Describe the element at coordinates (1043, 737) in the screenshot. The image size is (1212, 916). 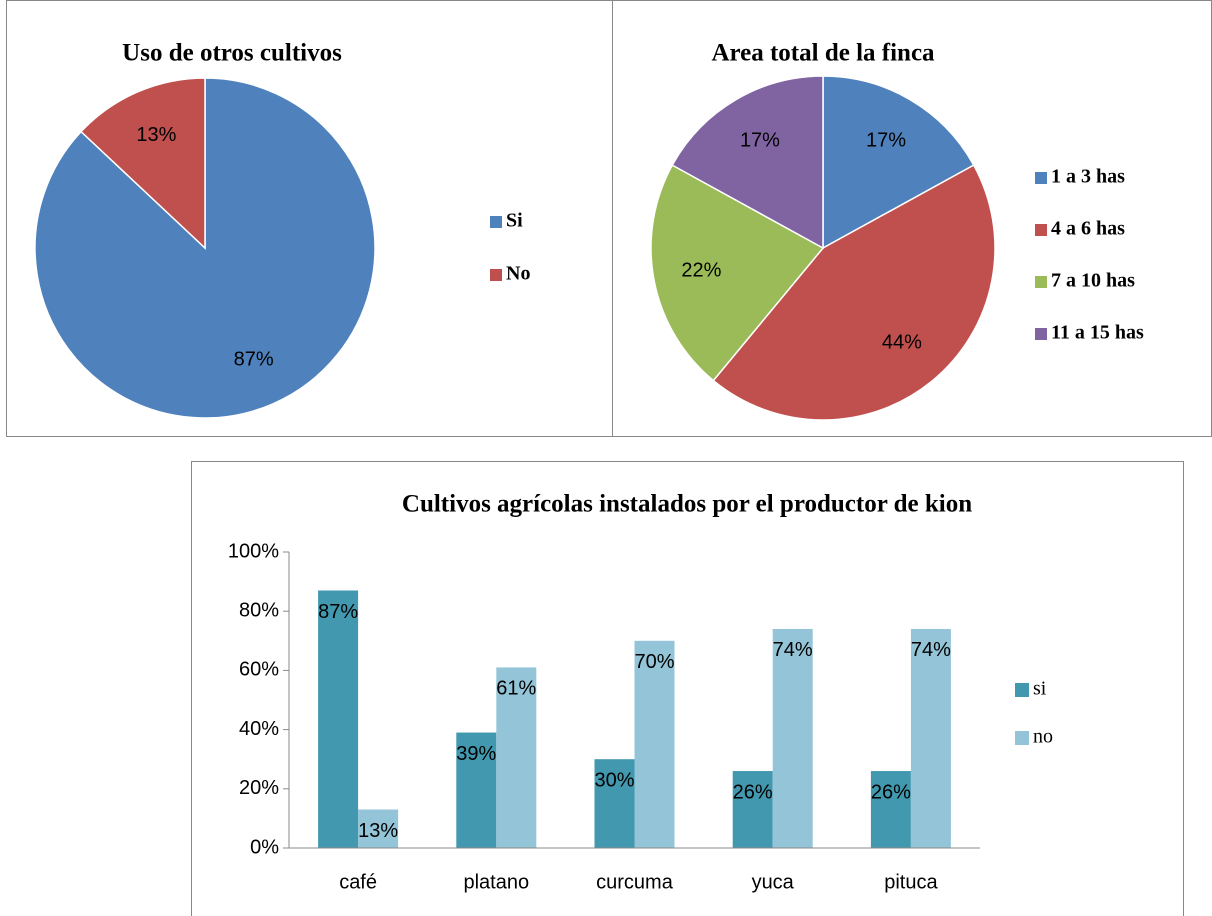
I see `legend-label: no` at that location.